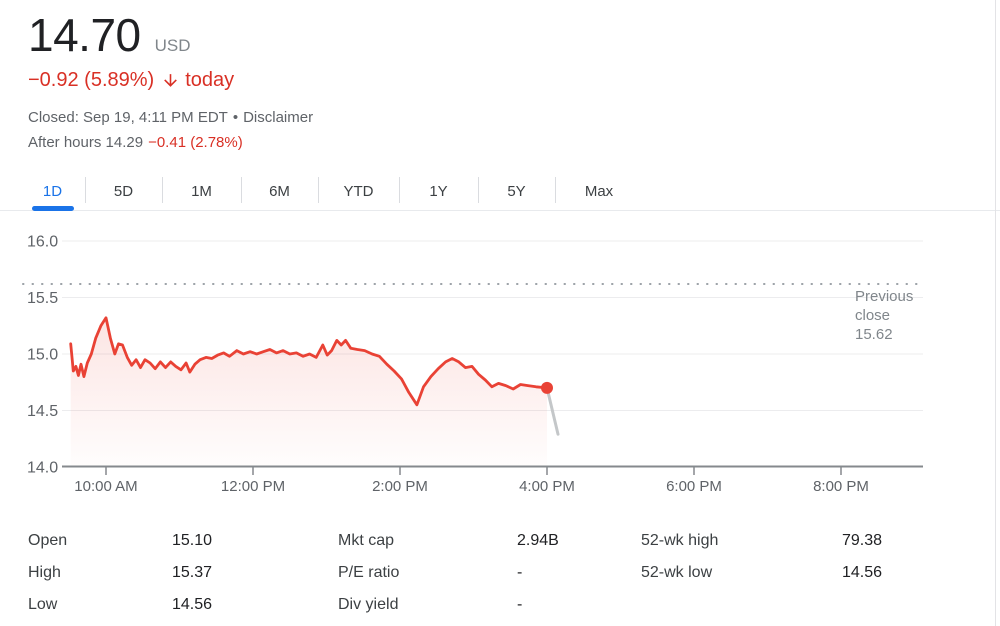 The width and height of the screenshot is (1000, 626). Describe the element at coordinates (171, 80) in the screenshot. I see `arrow-down-icon` at that location.